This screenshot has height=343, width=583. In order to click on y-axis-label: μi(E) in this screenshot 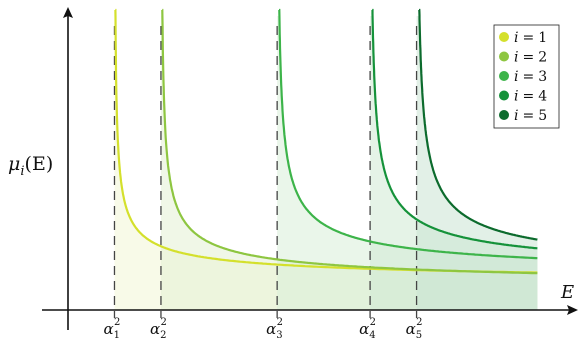, I will do `click(30, 166)`.